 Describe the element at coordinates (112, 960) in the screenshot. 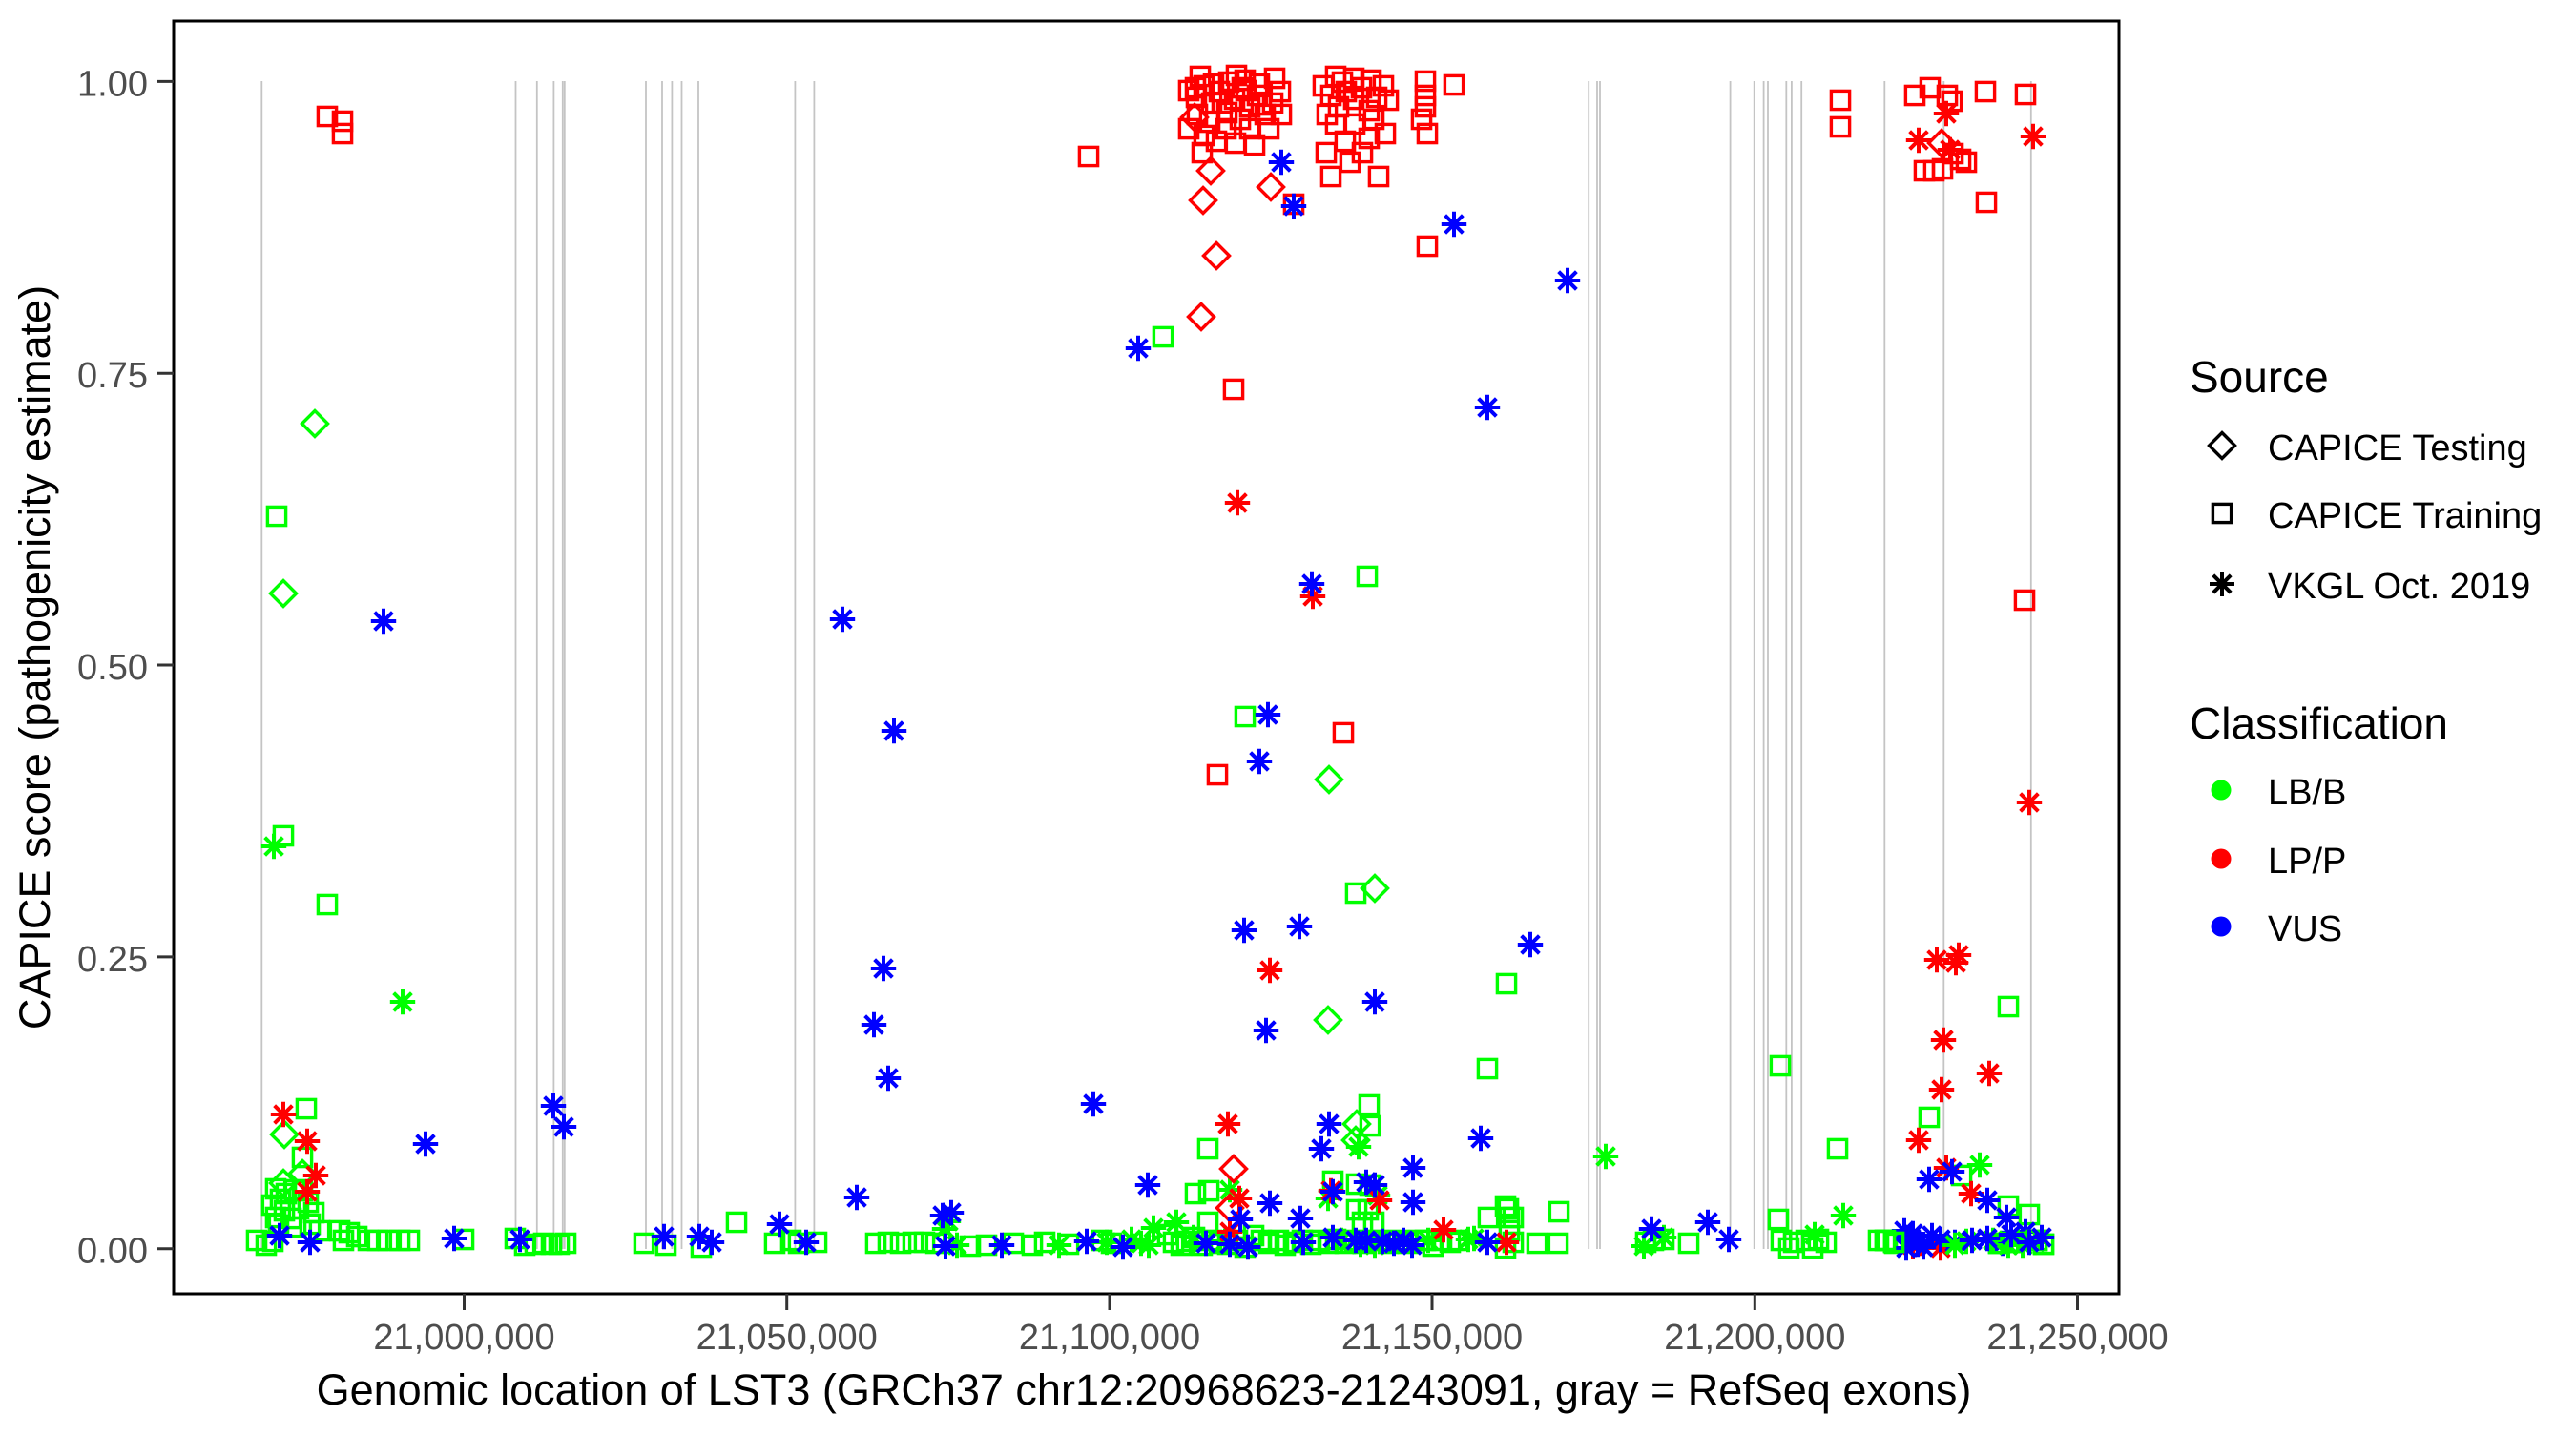

I see `svg-text: 0.25` at that location.